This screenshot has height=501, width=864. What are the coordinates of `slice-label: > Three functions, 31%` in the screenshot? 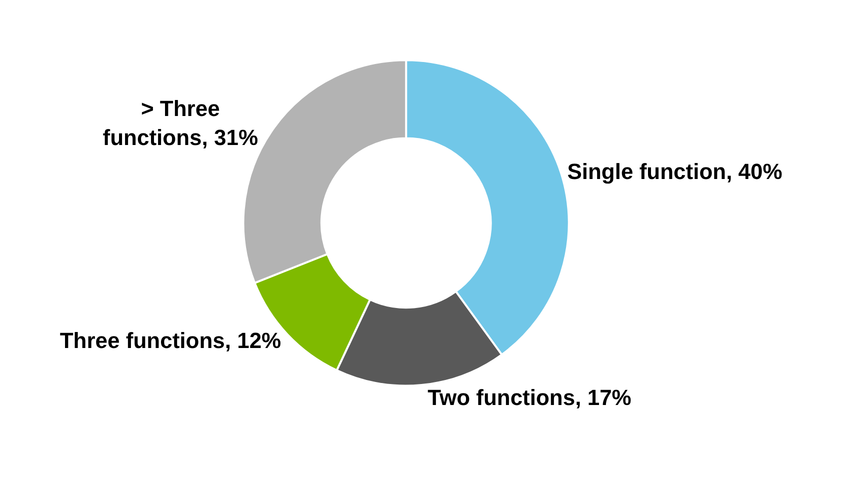 It's located at (180, 123).